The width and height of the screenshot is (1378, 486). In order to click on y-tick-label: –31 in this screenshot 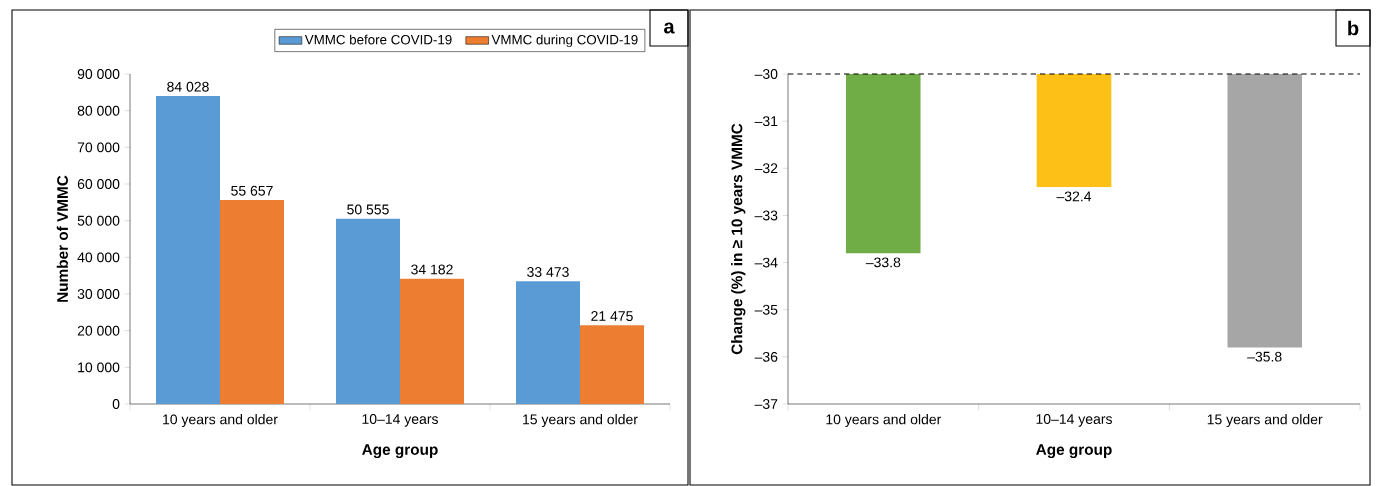, I will do `click(766, 121)`.